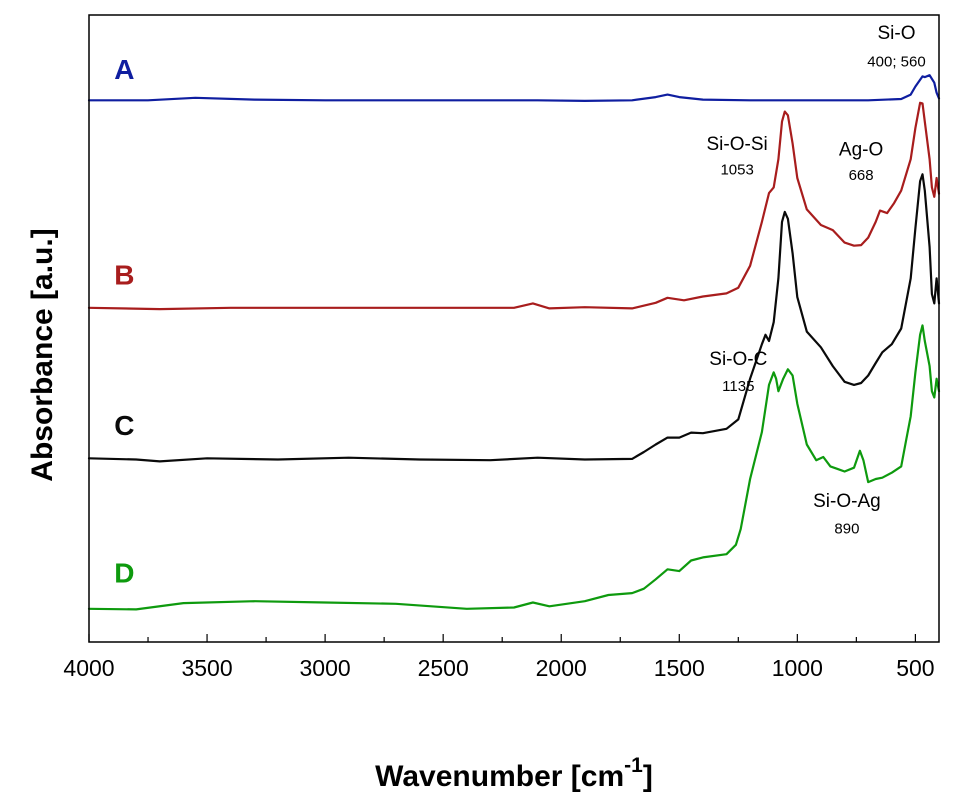 The image size is (957, 800). Describe the element at coordinates (124, 572) in the screenshot. I see `series-label-d: D` at that location.